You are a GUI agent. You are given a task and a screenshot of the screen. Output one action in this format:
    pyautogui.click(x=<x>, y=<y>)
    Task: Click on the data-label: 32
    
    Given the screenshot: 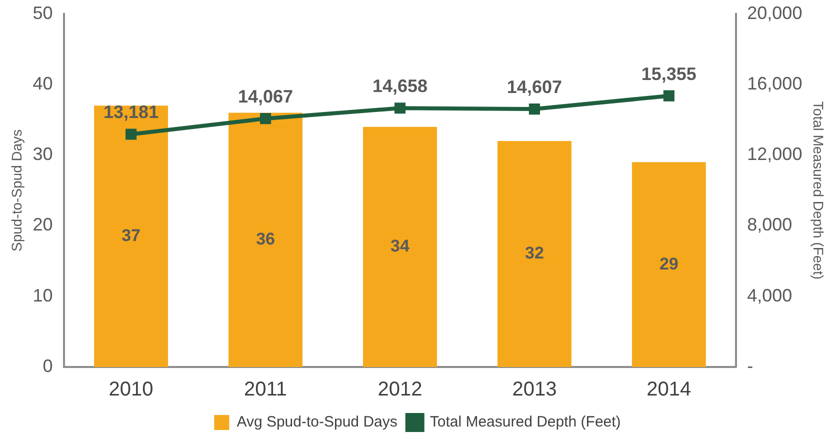 What is the action you would take?
    pyautogui.click(x=534, y=253)
    